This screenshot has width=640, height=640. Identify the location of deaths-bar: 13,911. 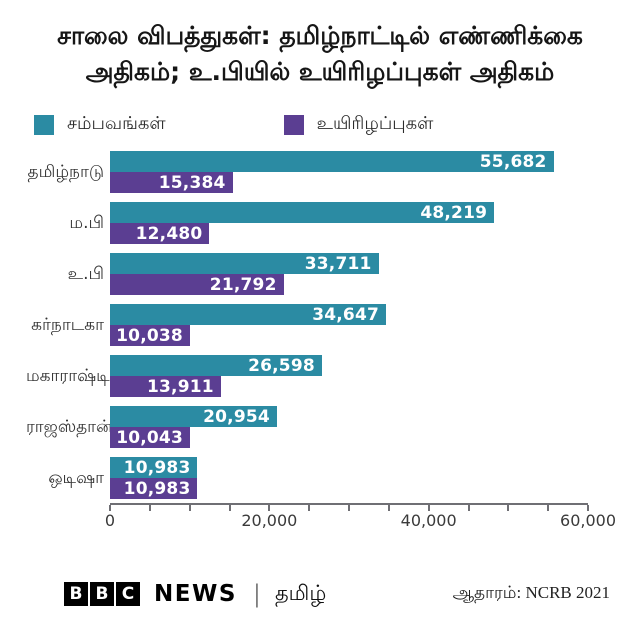
(165, 386).